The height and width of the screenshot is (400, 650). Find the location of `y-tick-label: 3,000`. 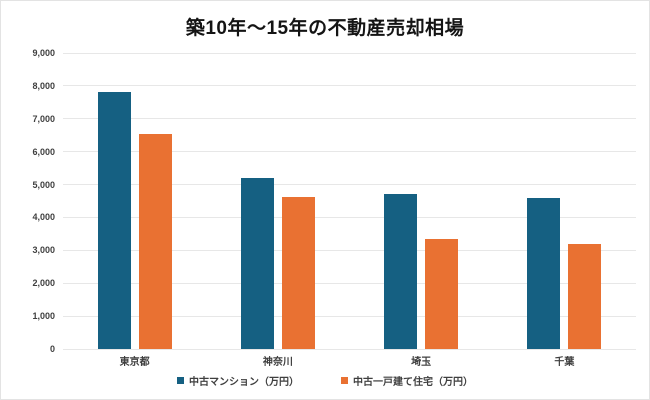

y-tick-label: 3,000 is located at coordinates (43, 250).